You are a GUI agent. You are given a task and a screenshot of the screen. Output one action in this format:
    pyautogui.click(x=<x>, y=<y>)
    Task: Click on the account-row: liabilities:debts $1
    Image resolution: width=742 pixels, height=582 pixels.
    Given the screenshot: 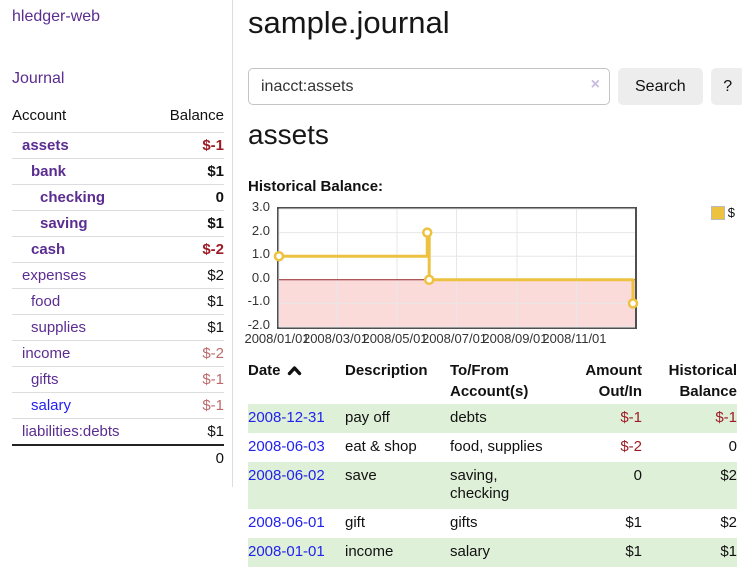 What is the action you would take?
    pyautogui.click(x=118, y=431)
    